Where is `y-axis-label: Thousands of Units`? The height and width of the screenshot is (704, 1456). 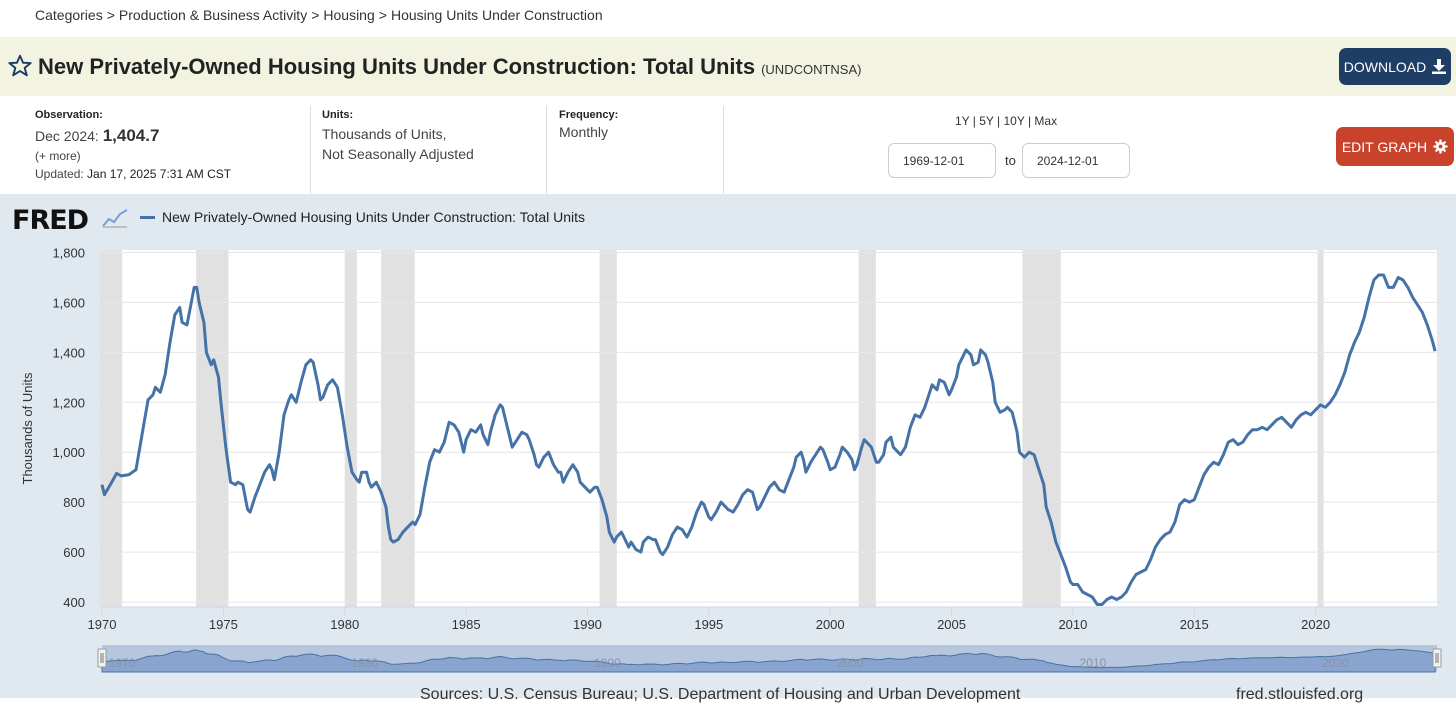 y-axis-label: Thousands of Units is located at coordinates (27, 428).